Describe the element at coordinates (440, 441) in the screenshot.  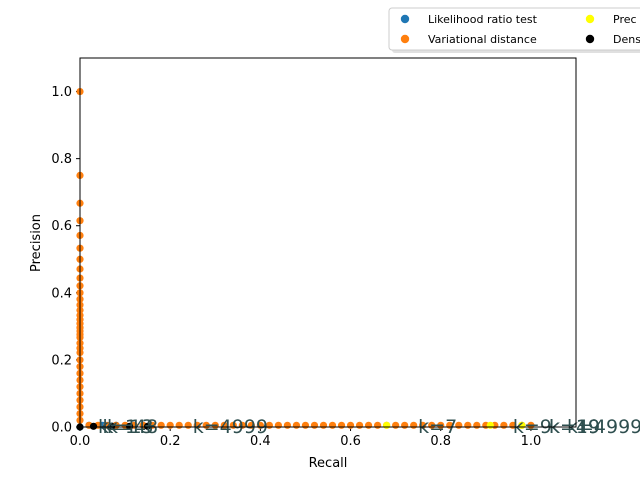
I see `x-tick-label: 0.8` at that location.